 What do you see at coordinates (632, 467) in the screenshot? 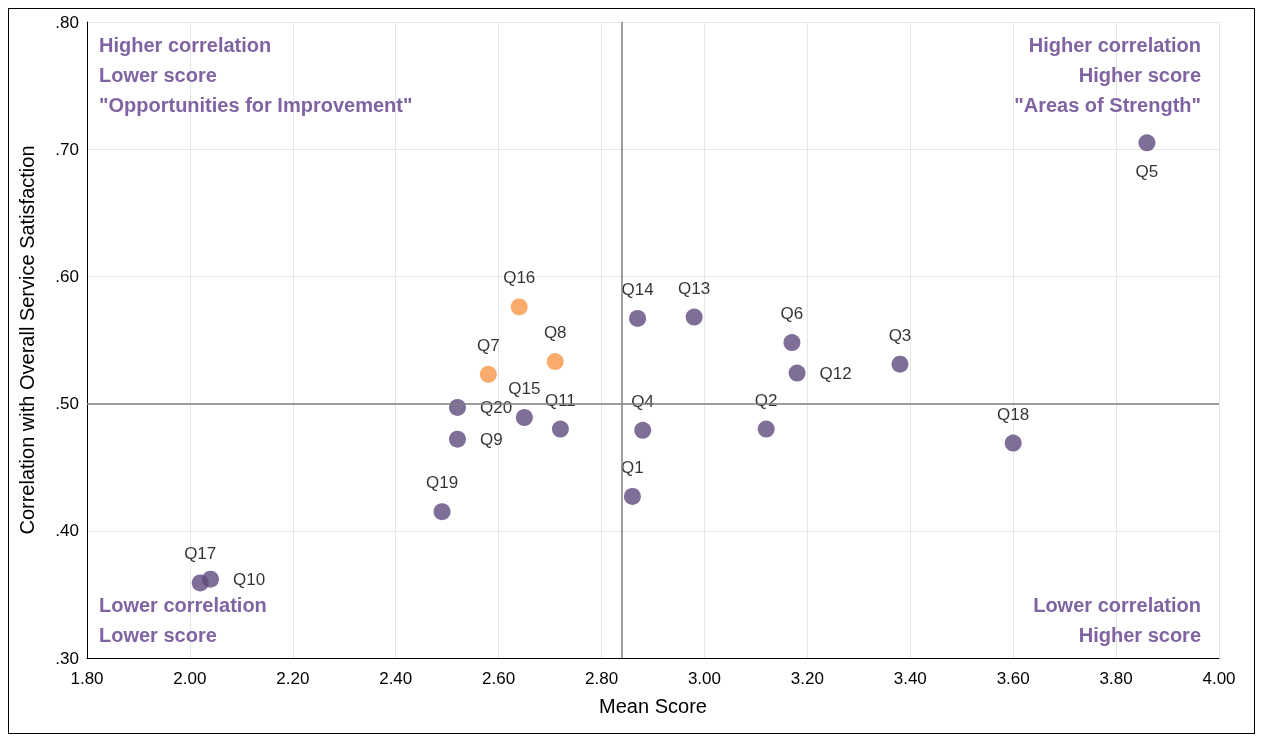
I see `data-label: Q1` at bounding box center [632, 467].